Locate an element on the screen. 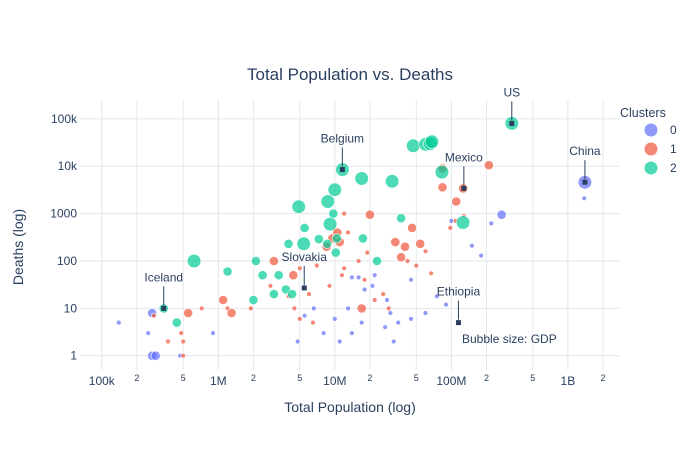  annotation-china: China is located at coordinates (585, 164).